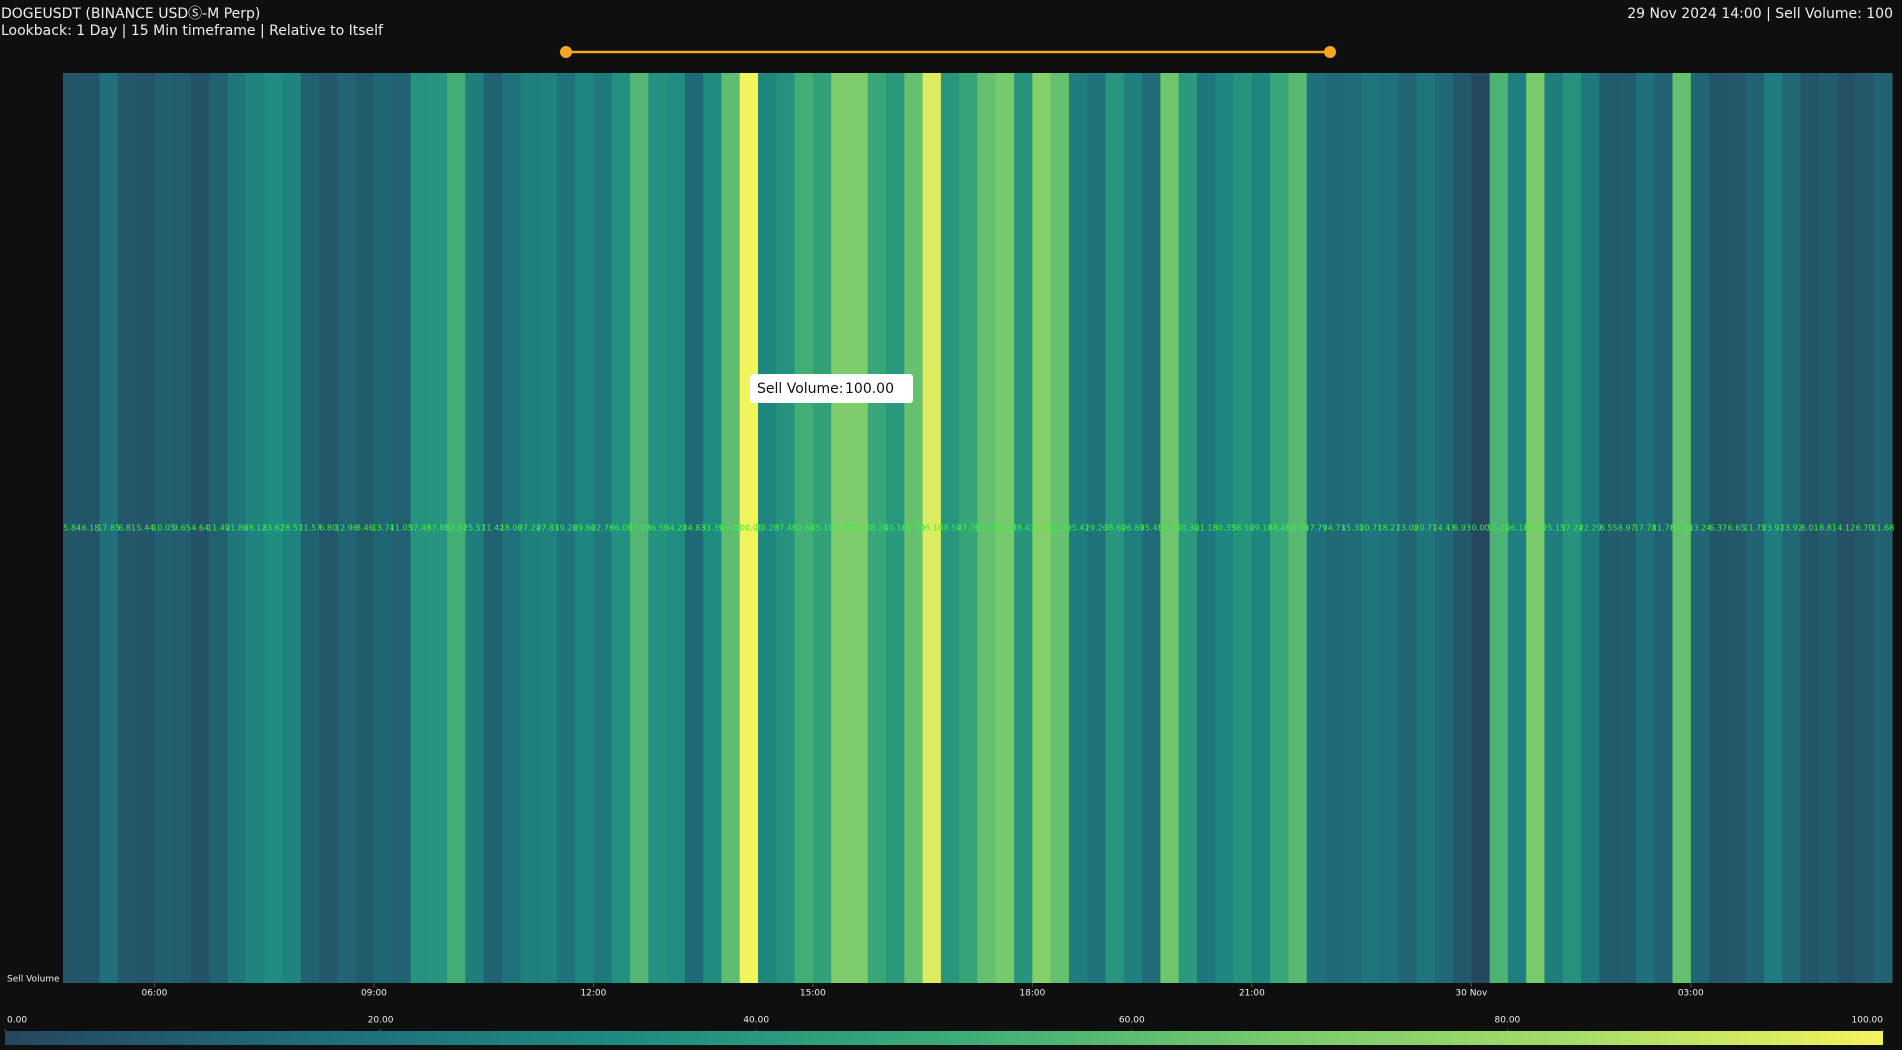  I want to click on data-label: 37.40, so click(785, 528).